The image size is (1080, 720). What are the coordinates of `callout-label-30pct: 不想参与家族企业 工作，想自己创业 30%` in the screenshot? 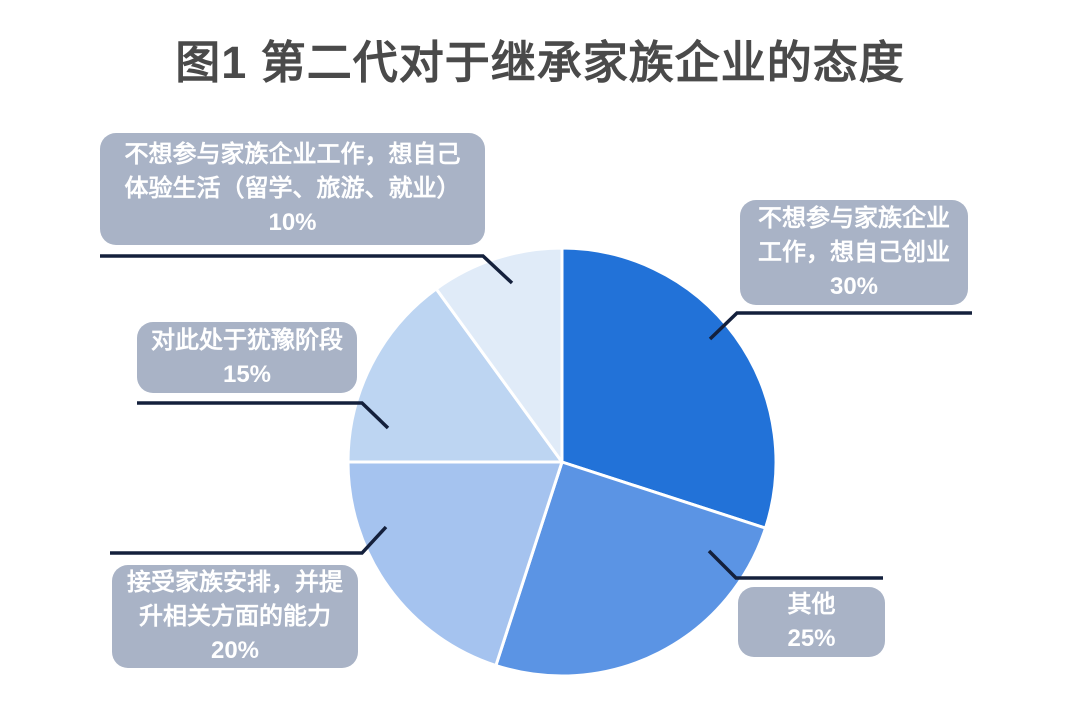 It's located at (854, 252).